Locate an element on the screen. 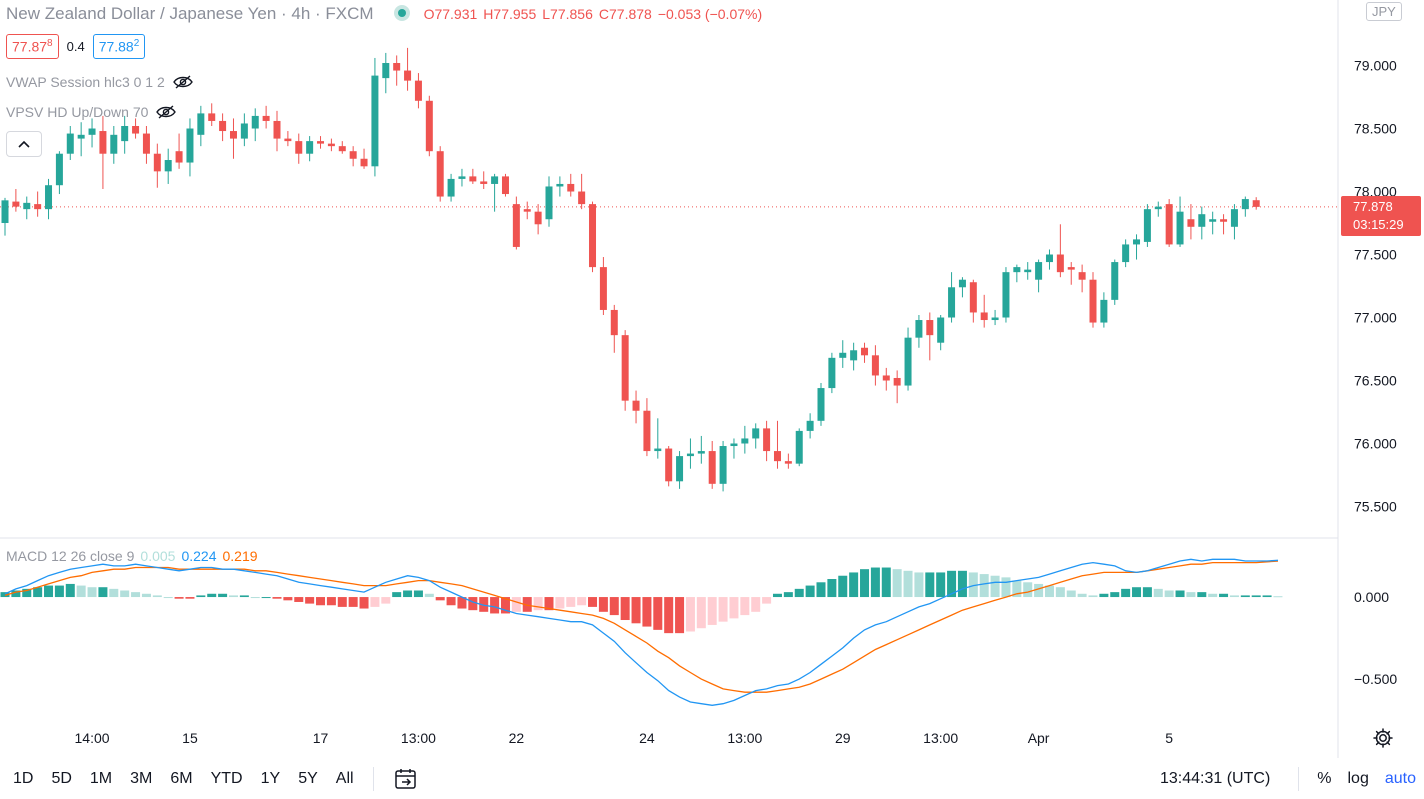 The image size is (1424, 799). buy-price-button: 77.882 is located at coordinates (119, 46).